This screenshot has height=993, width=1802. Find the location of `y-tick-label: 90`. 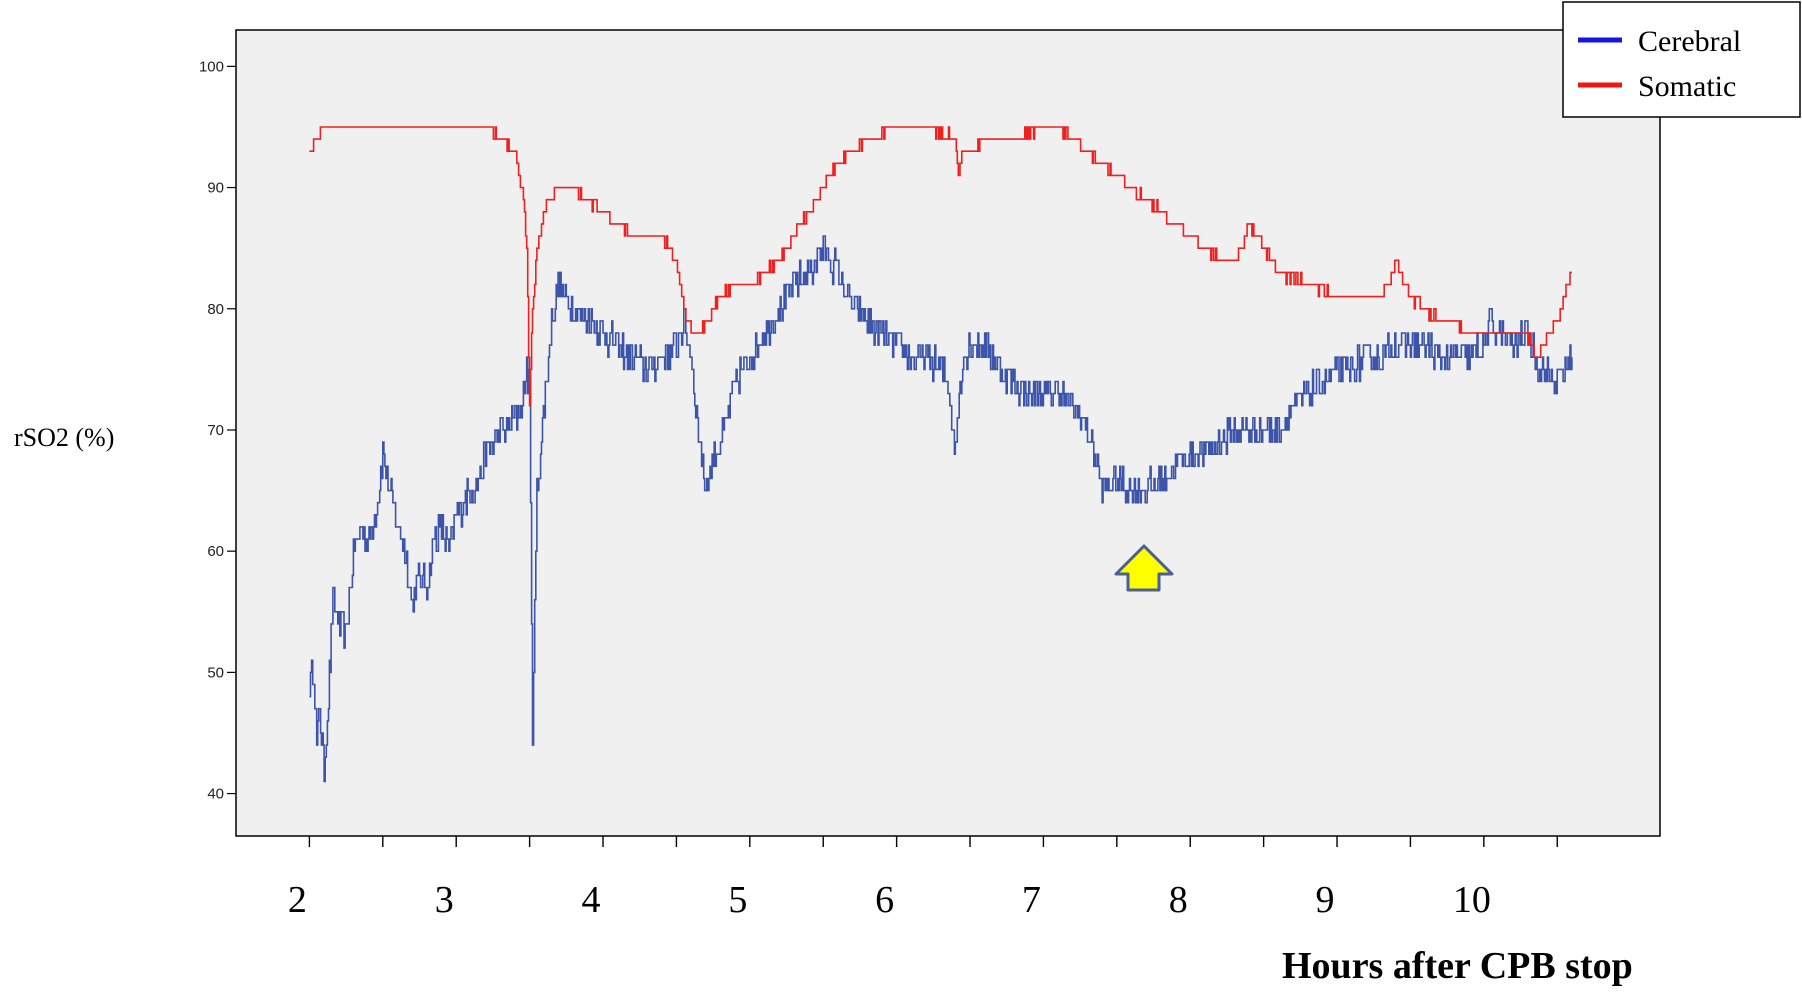

y-tick-label: 90 is located at coordinates (215, 188).